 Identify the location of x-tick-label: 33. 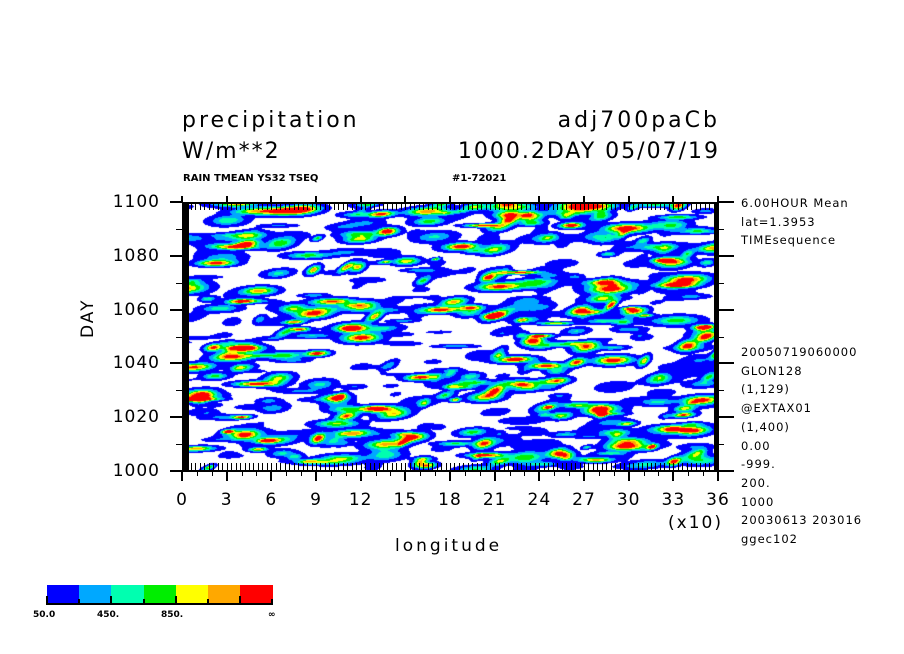
(673, 500).